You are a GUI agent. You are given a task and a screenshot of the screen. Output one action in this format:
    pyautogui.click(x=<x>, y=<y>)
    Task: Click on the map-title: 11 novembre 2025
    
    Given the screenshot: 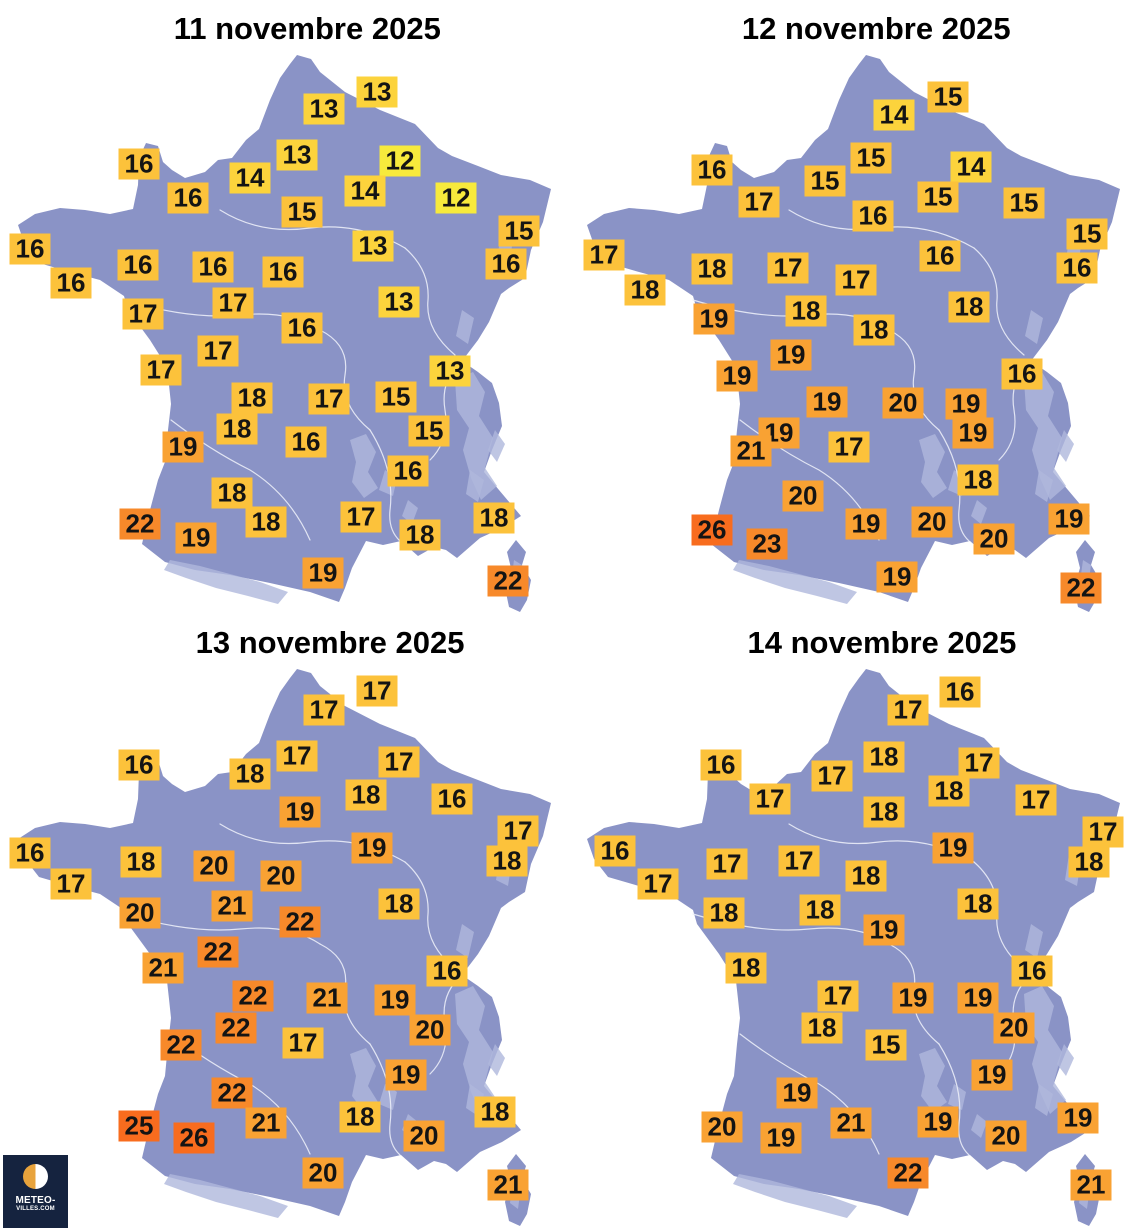 What is the action you would take?
    pyautogui.click(x=307, y=28)
    